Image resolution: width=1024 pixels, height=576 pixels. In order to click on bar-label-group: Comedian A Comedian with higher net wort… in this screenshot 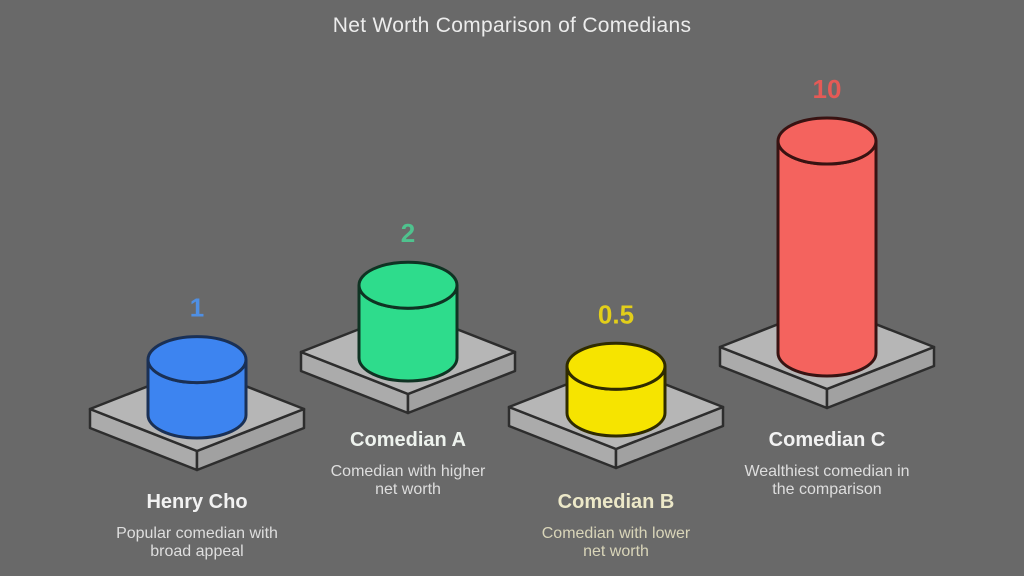, I will do `click(408, 464)`.